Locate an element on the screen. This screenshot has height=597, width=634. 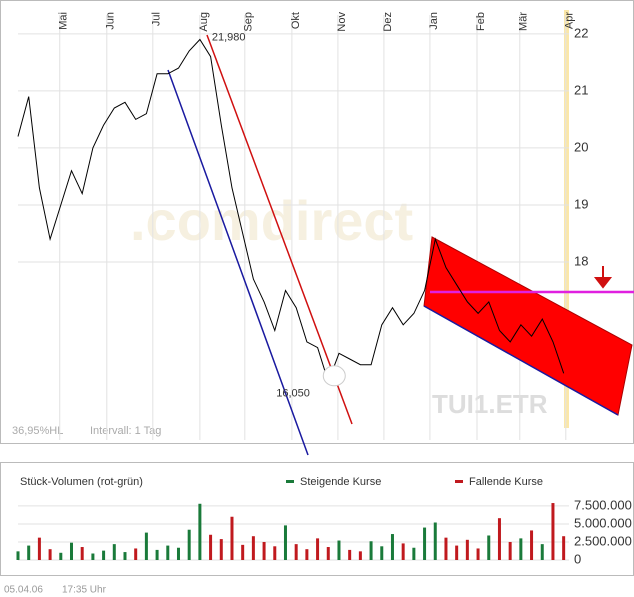
max-label: 21,980 is located at coordinates (229, 37).